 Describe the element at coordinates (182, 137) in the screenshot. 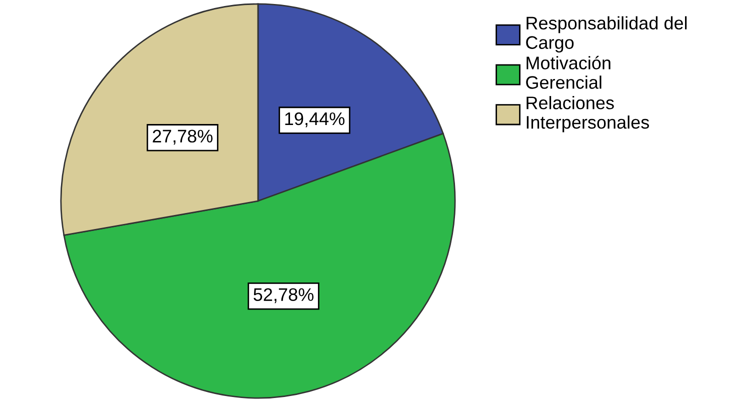

I see `data-label: 27,78%` at that location.